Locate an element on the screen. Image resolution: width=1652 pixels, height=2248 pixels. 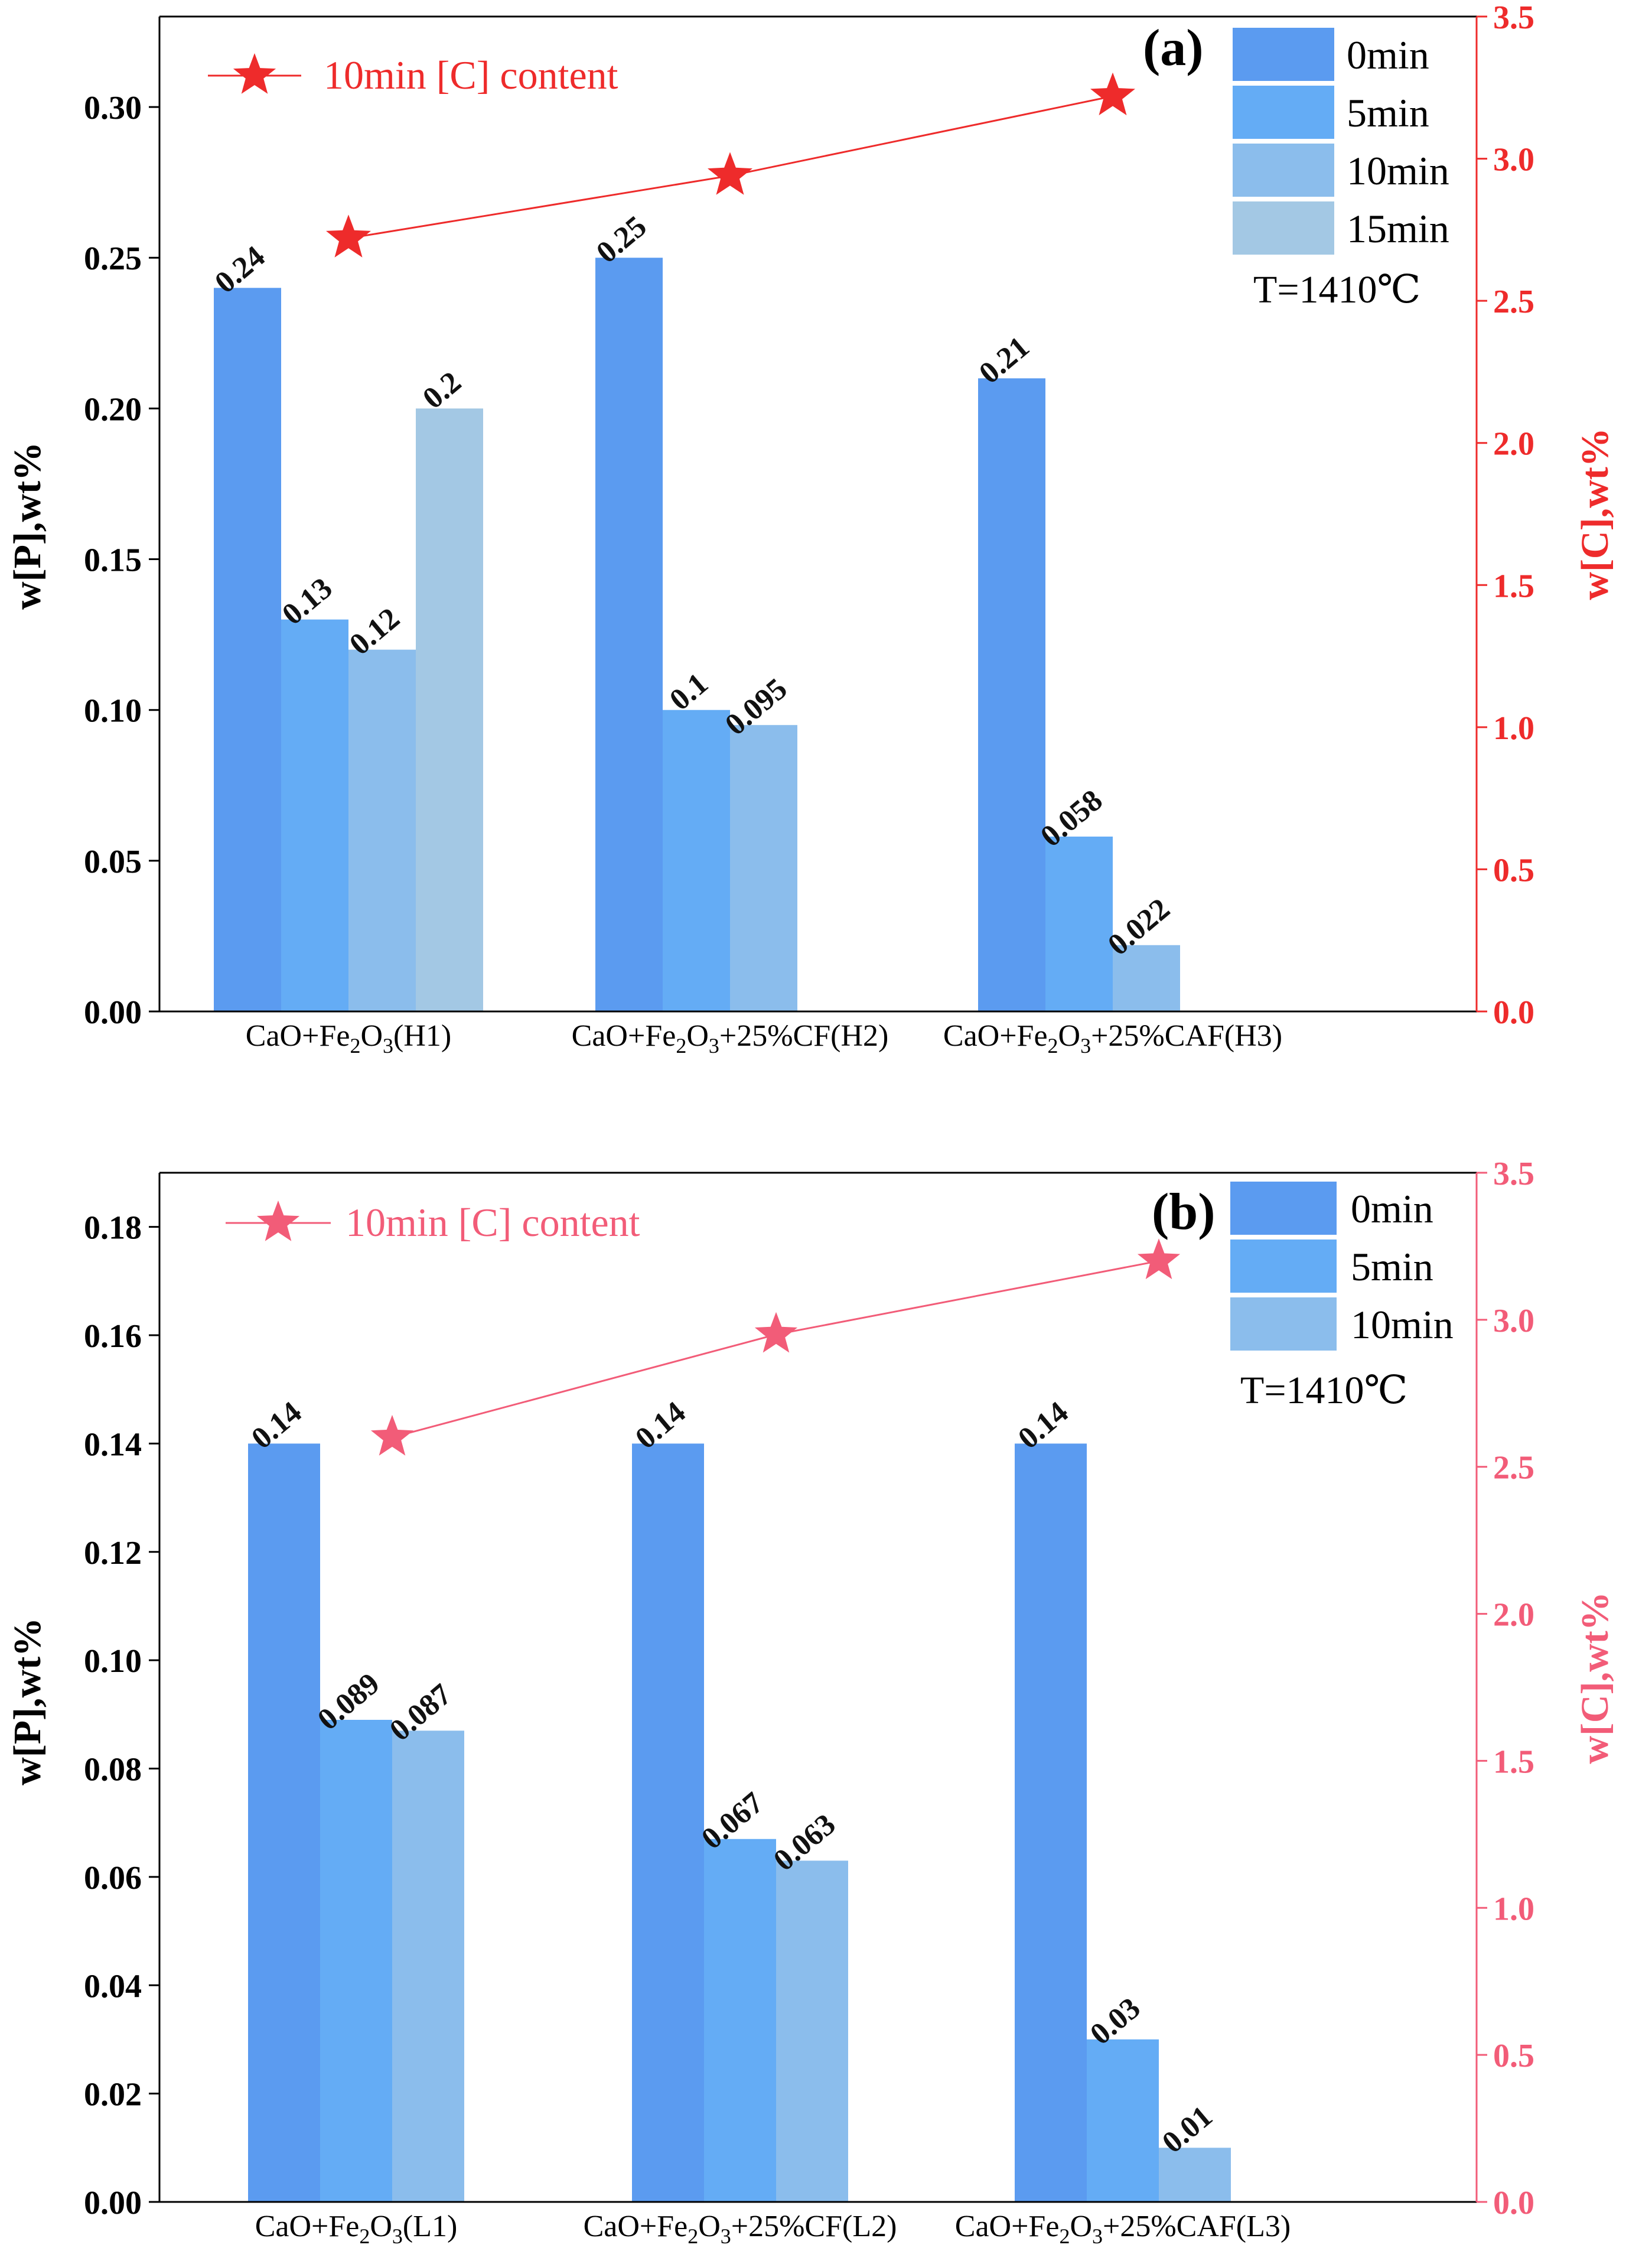
category-label-part: +25%CF(H2) is located at coordinates (803, 1036).